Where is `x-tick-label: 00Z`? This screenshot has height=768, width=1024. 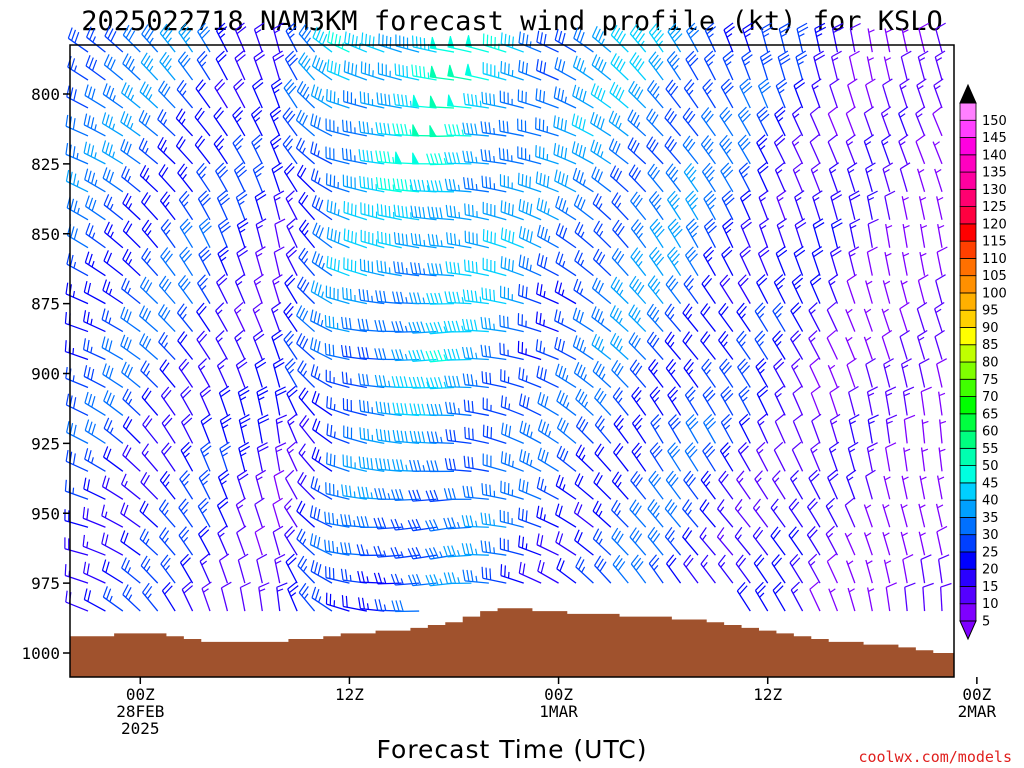
x-tick-label: 00Z is located at coordinates (976, 694).